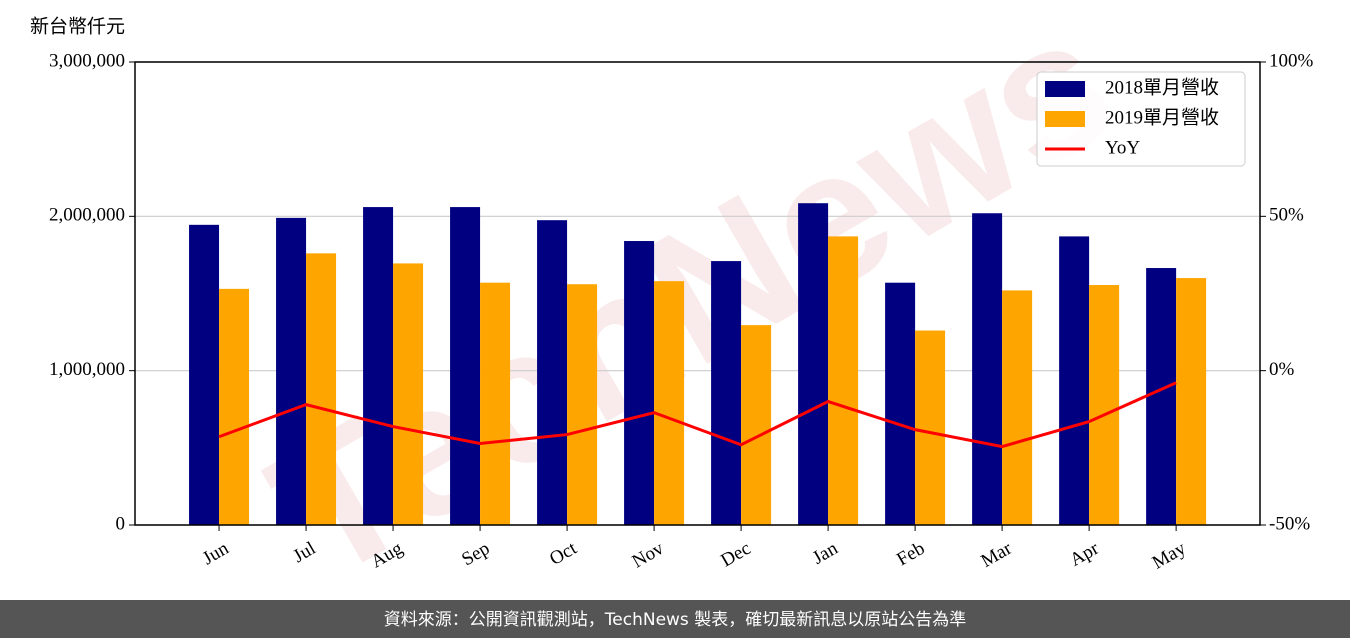 The height and width of the screenshot is (638, 1350). I want to click on legend-box, so click(1141, 119).